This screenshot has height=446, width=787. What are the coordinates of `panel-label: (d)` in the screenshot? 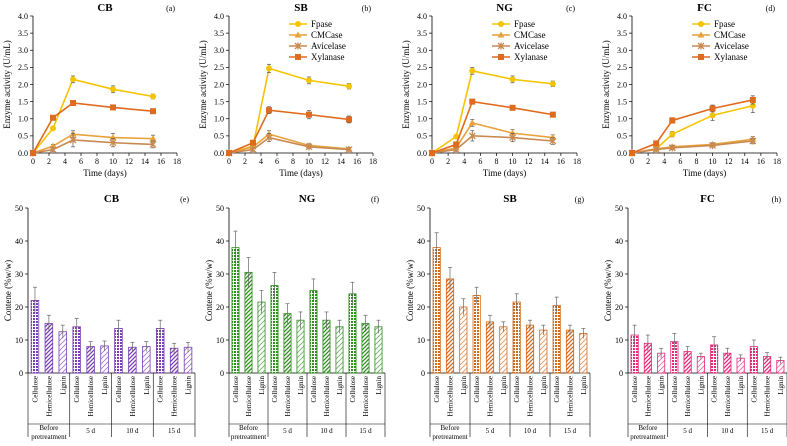 It's located at (771, 8).